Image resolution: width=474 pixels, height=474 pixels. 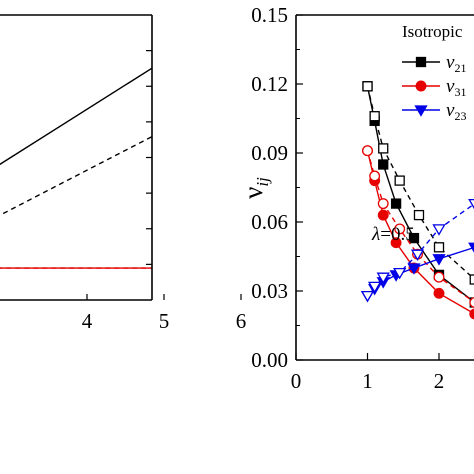 I want to click on legend-label-4: ν23, so click(x=456, y=111).